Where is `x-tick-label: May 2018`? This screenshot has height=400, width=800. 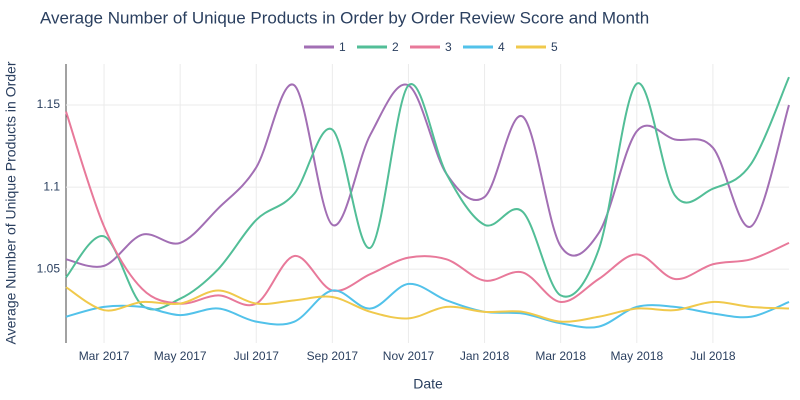 x-tick-label: May 2018 is located at coordinates (636, 356).